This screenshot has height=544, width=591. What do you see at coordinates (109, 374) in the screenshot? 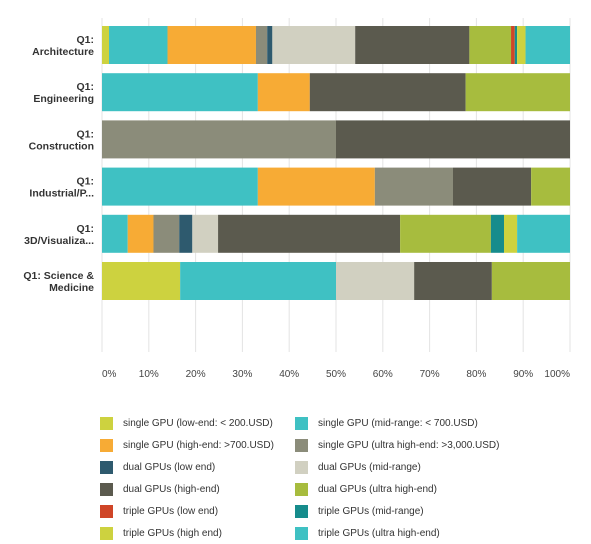
I see `x-tick-label: 0%` at bounding box center [109, 374].